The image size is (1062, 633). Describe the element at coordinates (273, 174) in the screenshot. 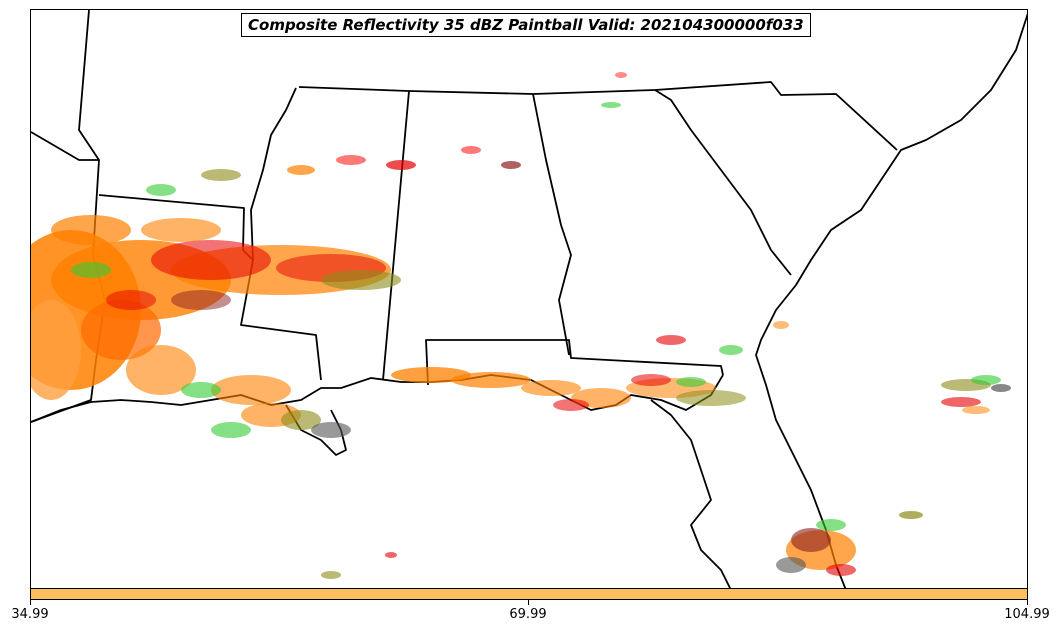

I see `border-mississippi-river` at that location.